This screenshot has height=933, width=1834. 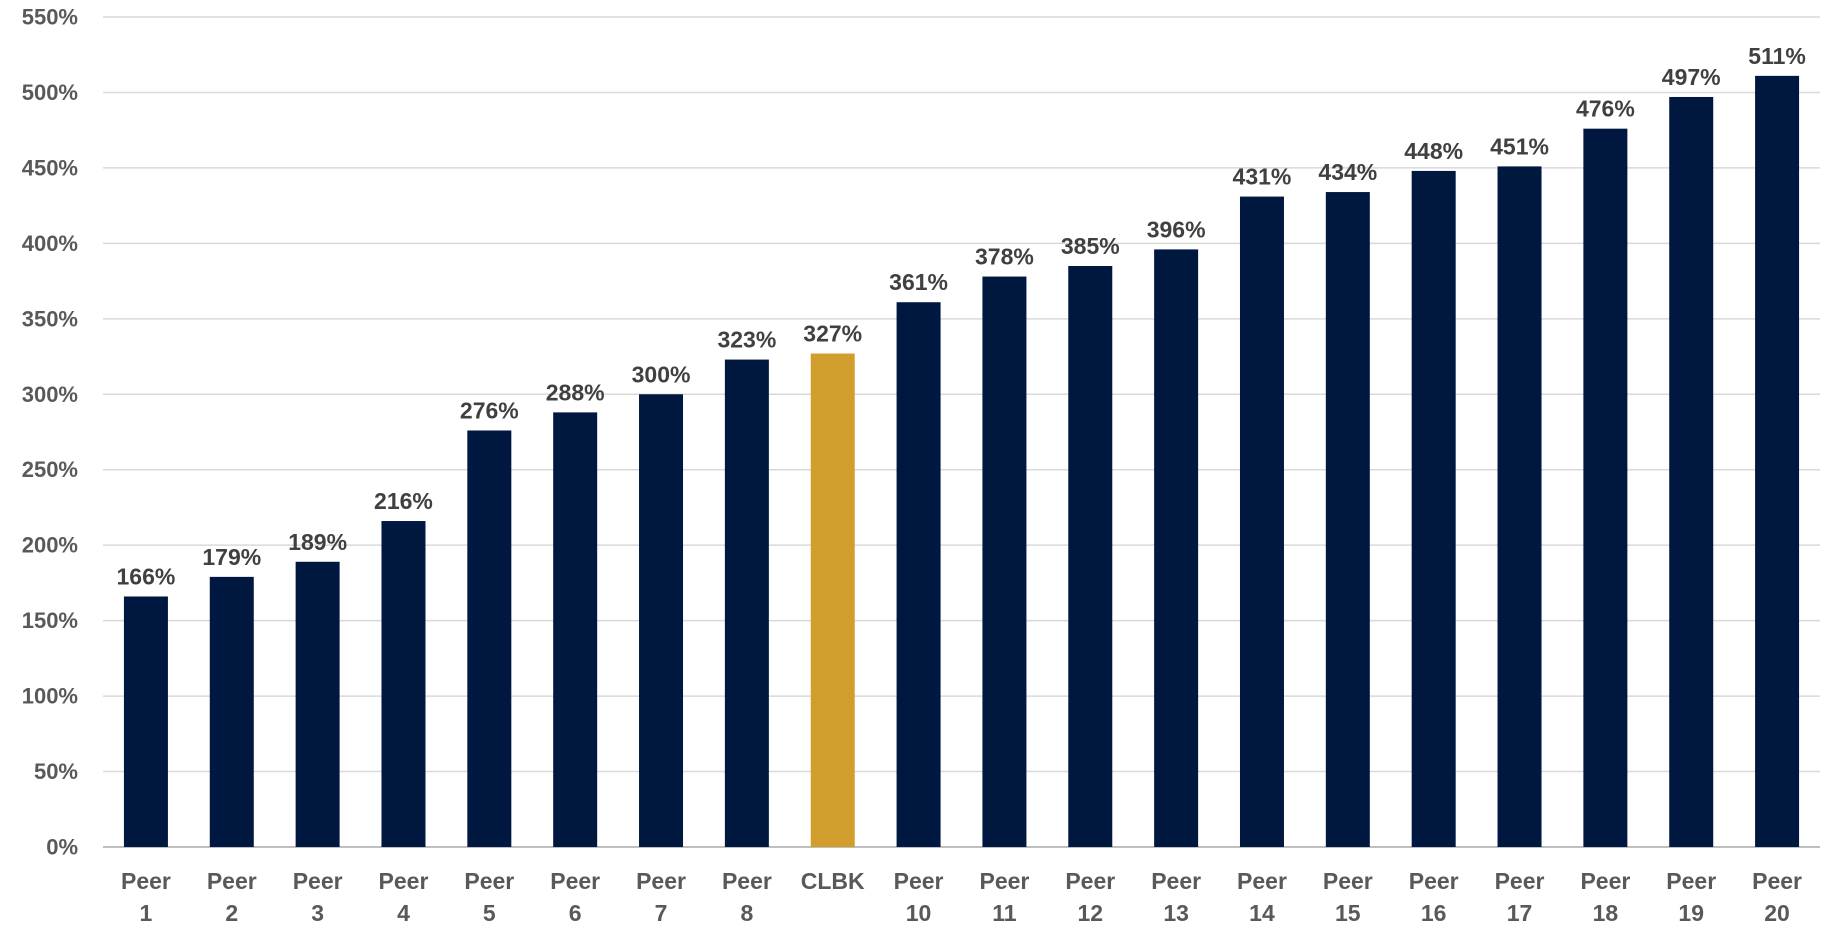 I want to click on data-label: 396%, so click(x=1176, y=229).